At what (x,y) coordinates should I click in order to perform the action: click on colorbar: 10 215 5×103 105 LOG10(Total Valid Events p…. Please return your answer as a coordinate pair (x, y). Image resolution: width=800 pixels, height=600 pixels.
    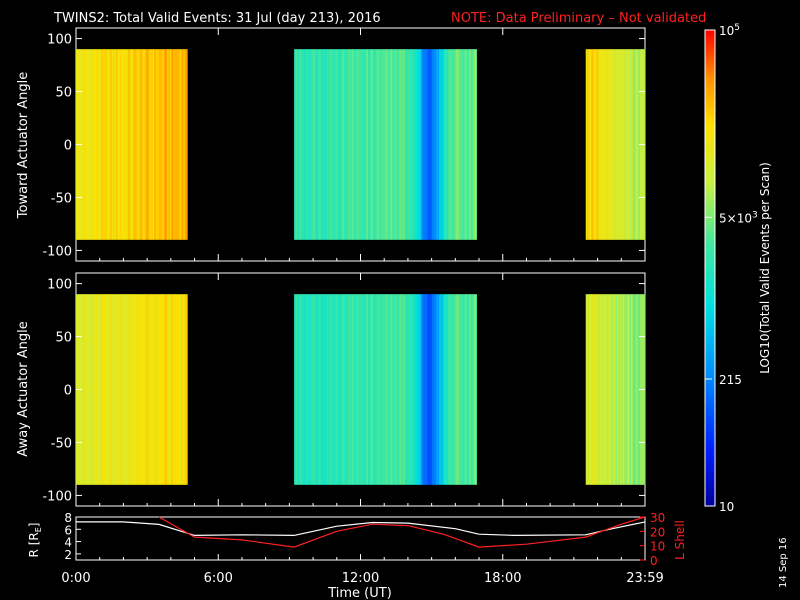
    Looking at the image, I should click on (738, 268).